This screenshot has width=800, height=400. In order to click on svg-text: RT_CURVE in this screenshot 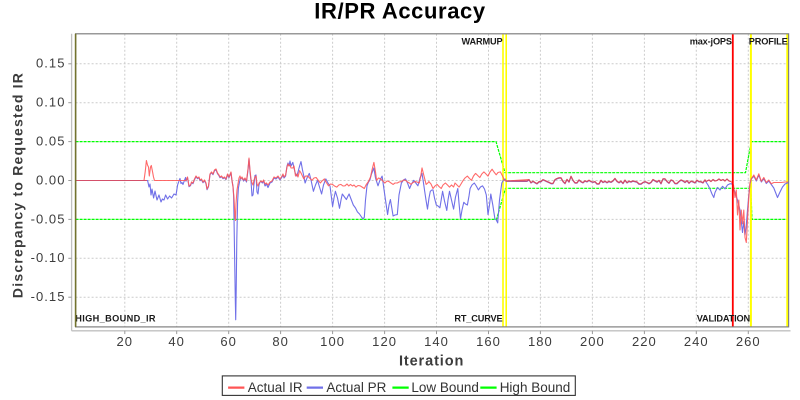, I will do `click(478, 318)`.